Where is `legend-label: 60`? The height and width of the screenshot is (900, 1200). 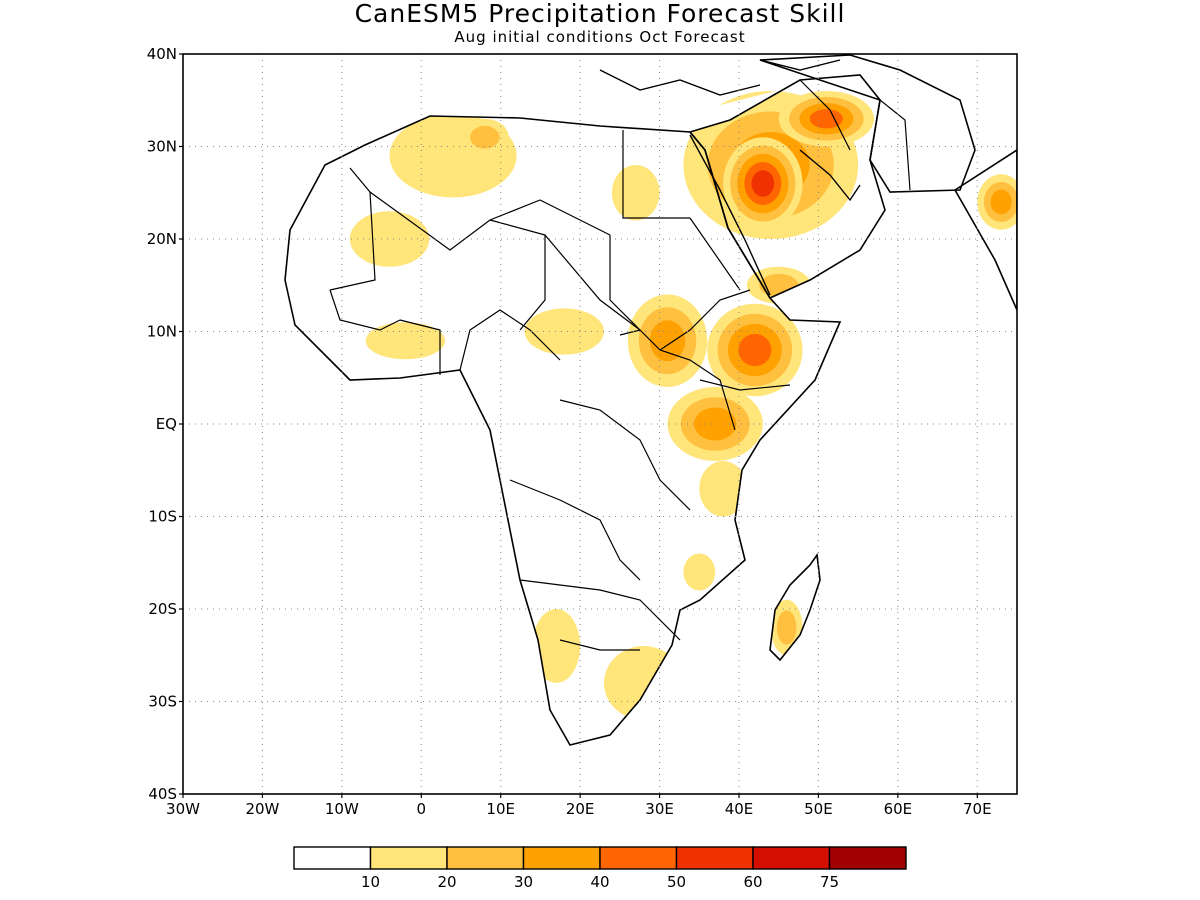 legend-label: 60 is located at coordinates (752, 882).